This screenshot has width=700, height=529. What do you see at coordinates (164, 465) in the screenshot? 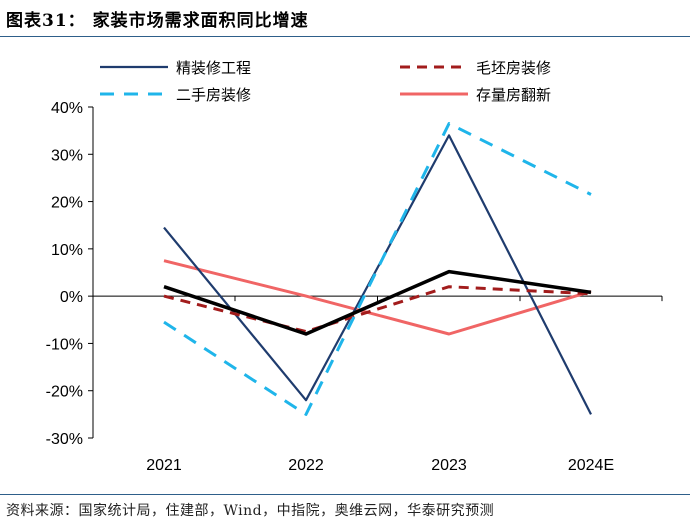
I see `x-tick-label: 2021` at bounding box center [164, 465].